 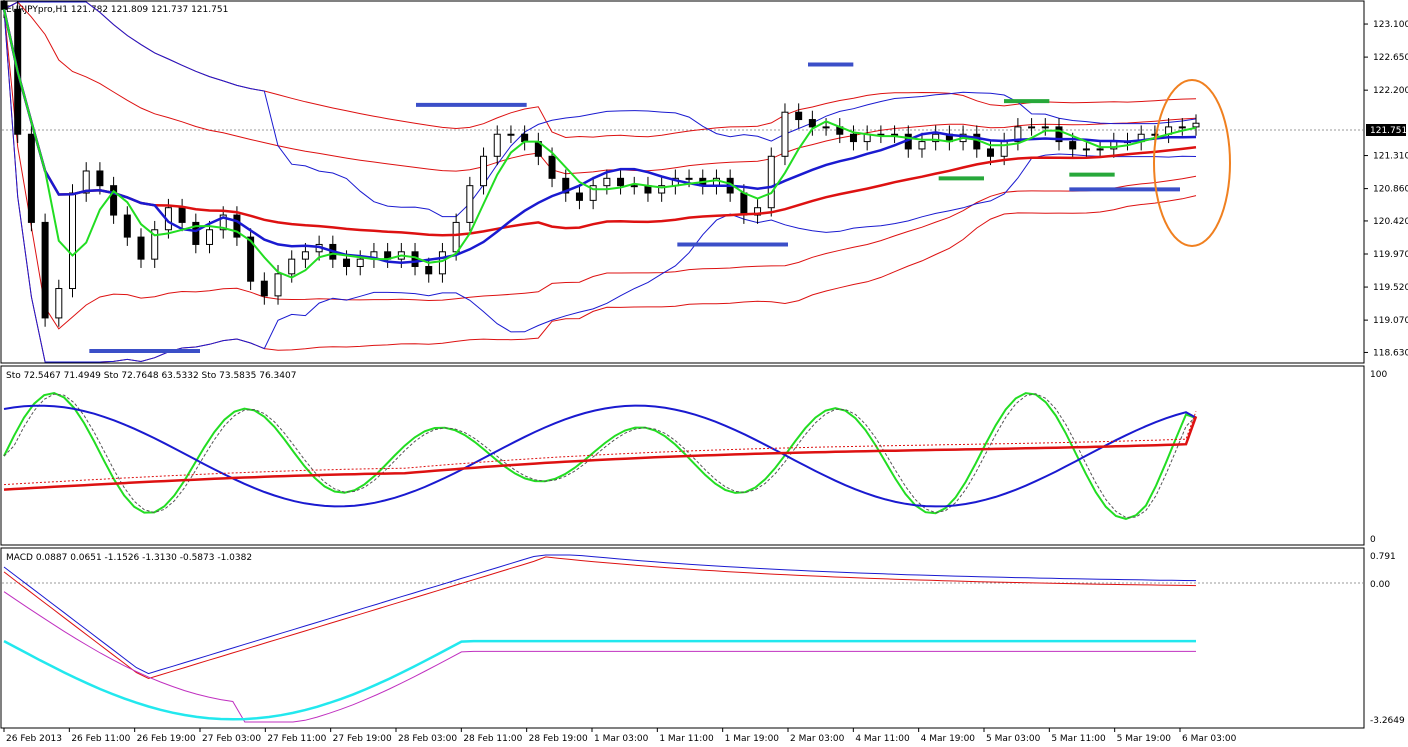 What do you see at coordinates (1373, 540) in the screenshot?
I see `stochastic-tick-0: 0` at bounding box center [1373, 540].